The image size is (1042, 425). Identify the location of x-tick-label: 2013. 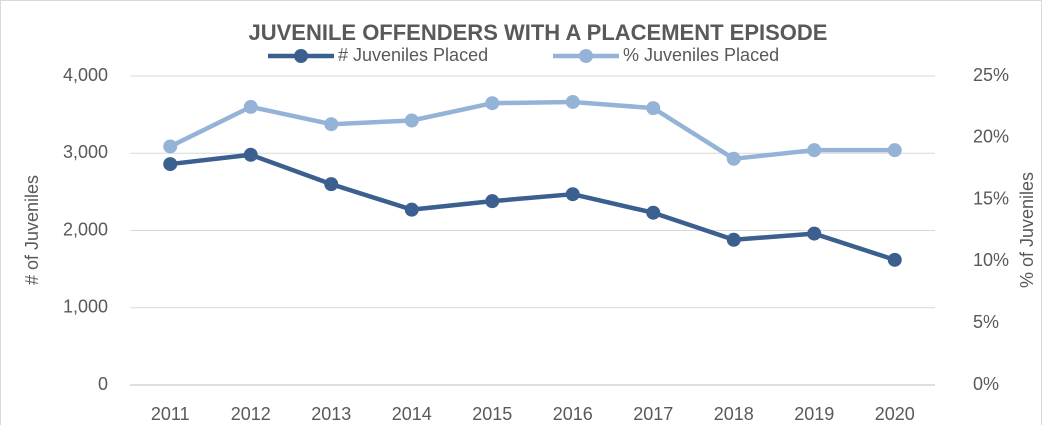
(331, 414).